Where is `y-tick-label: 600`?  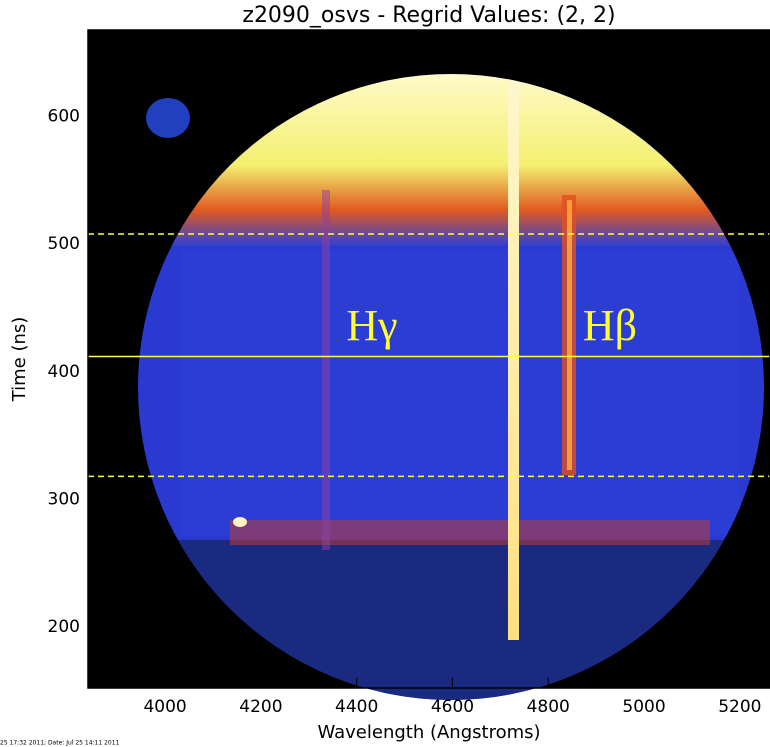 y-tick-label: 600 is located at coordinates (64, 117).